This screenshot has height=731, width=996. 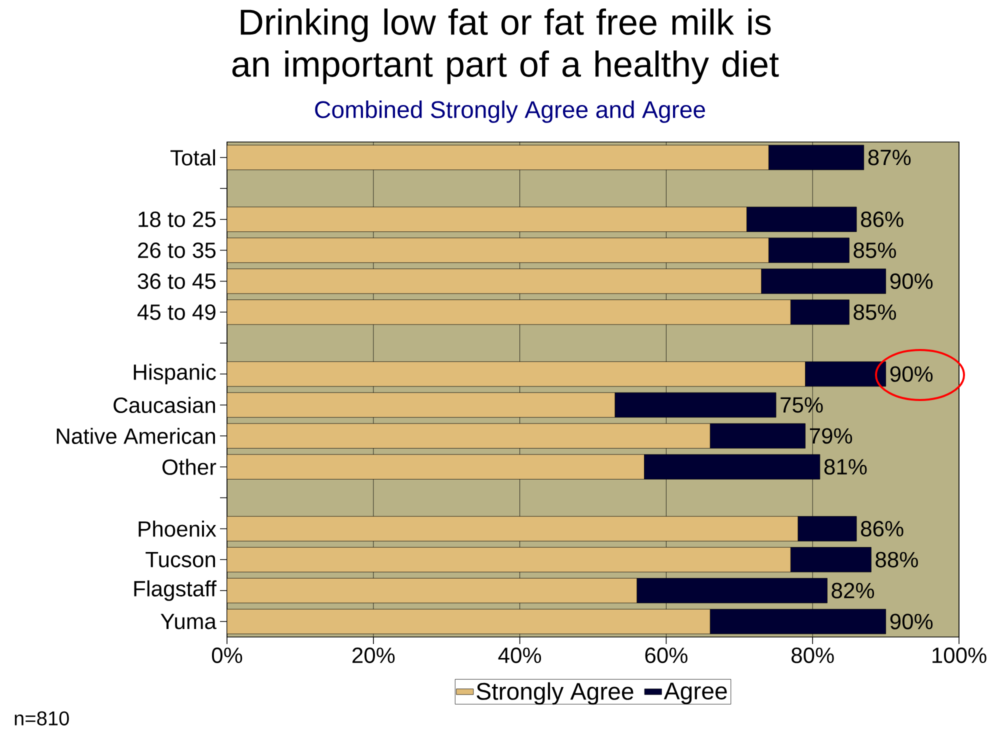 I want to click on x-tick-label: 100%, so click(x=959, y=656).